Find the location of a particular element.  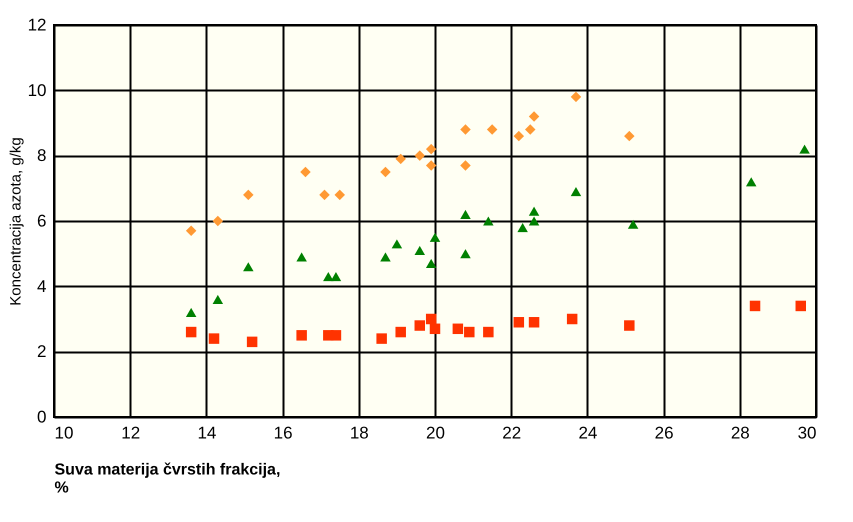

x-tick-label: 18 is located at coordinates (359, 433).